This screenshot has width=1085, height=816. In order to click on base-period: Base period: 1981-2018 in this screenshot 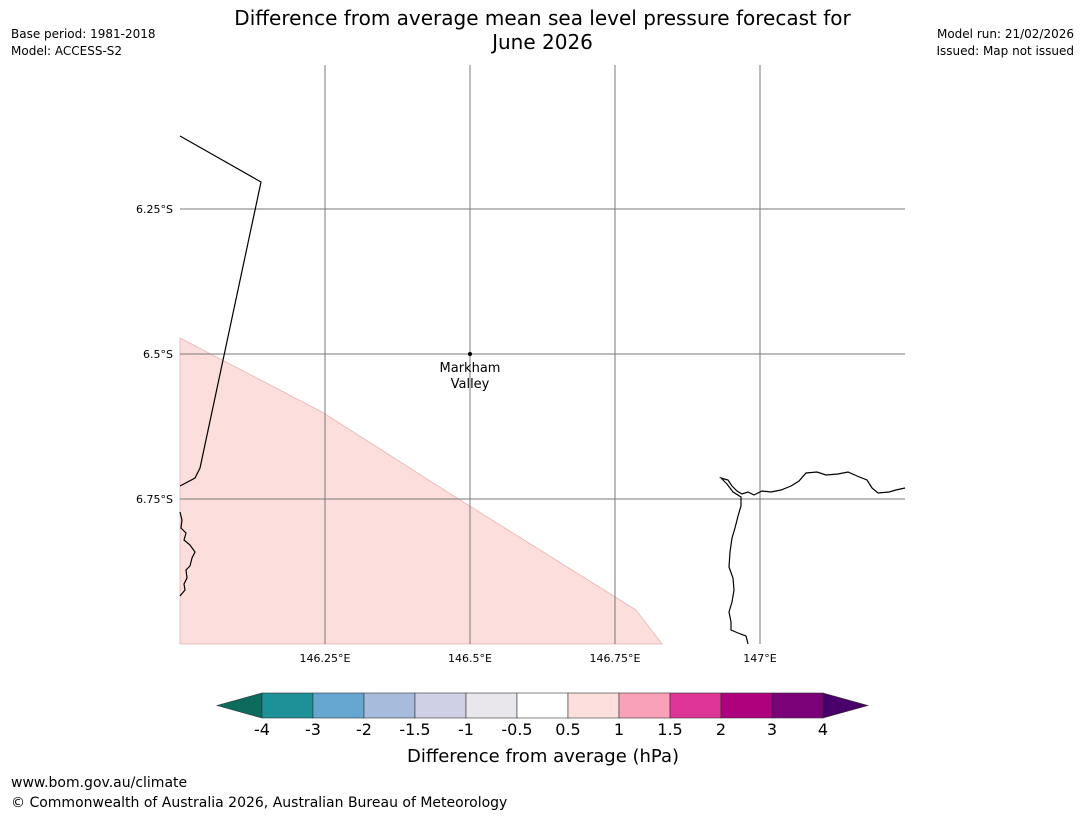, I will do `click(83, 34)`.